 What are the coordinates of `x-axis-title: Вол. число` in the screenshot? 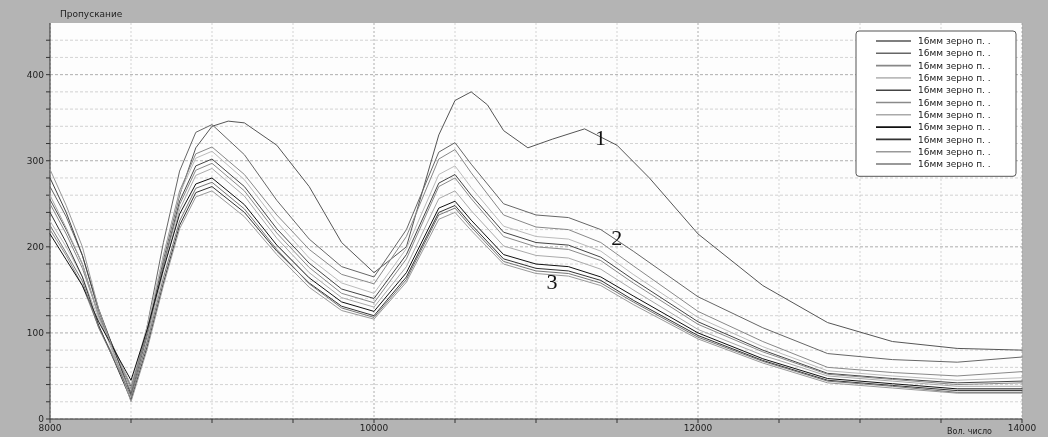 It's located at (970, 431).